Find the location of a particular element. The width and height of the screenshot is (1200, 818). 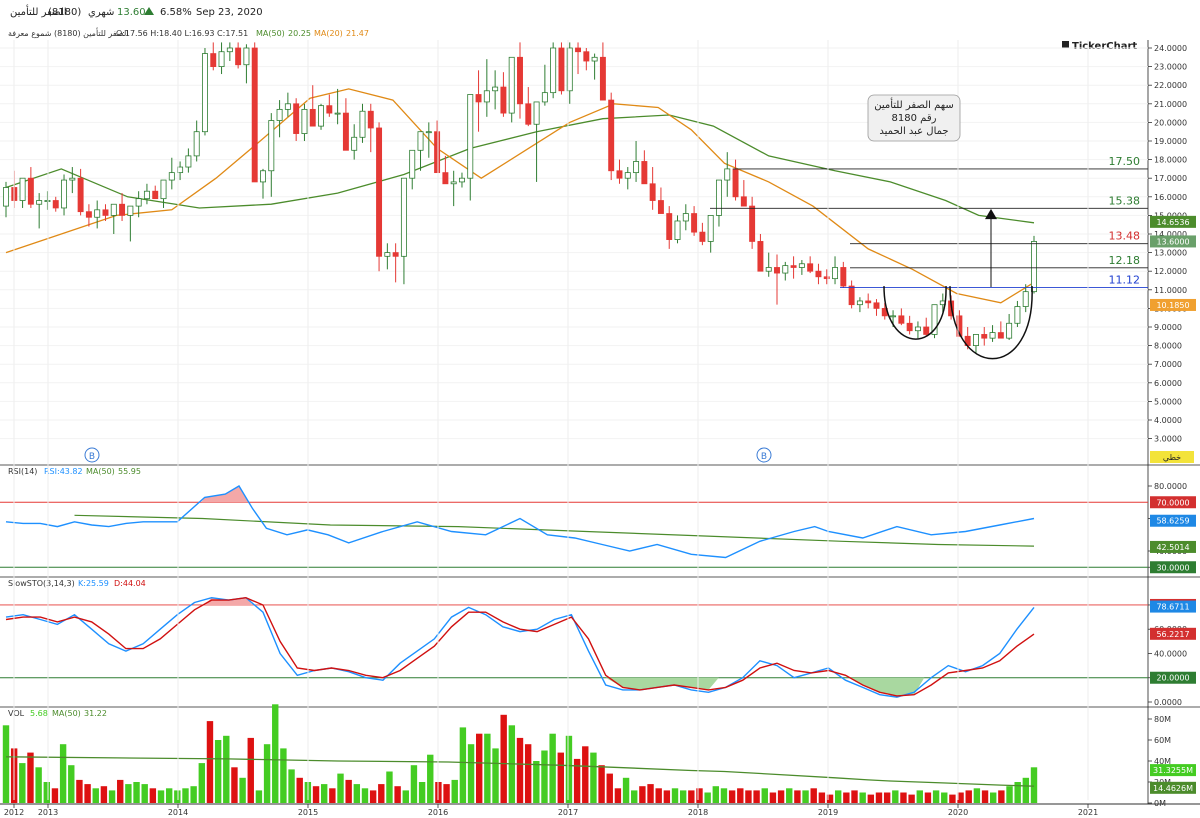

b-marker-2: B is located at coordinates (764, 455).